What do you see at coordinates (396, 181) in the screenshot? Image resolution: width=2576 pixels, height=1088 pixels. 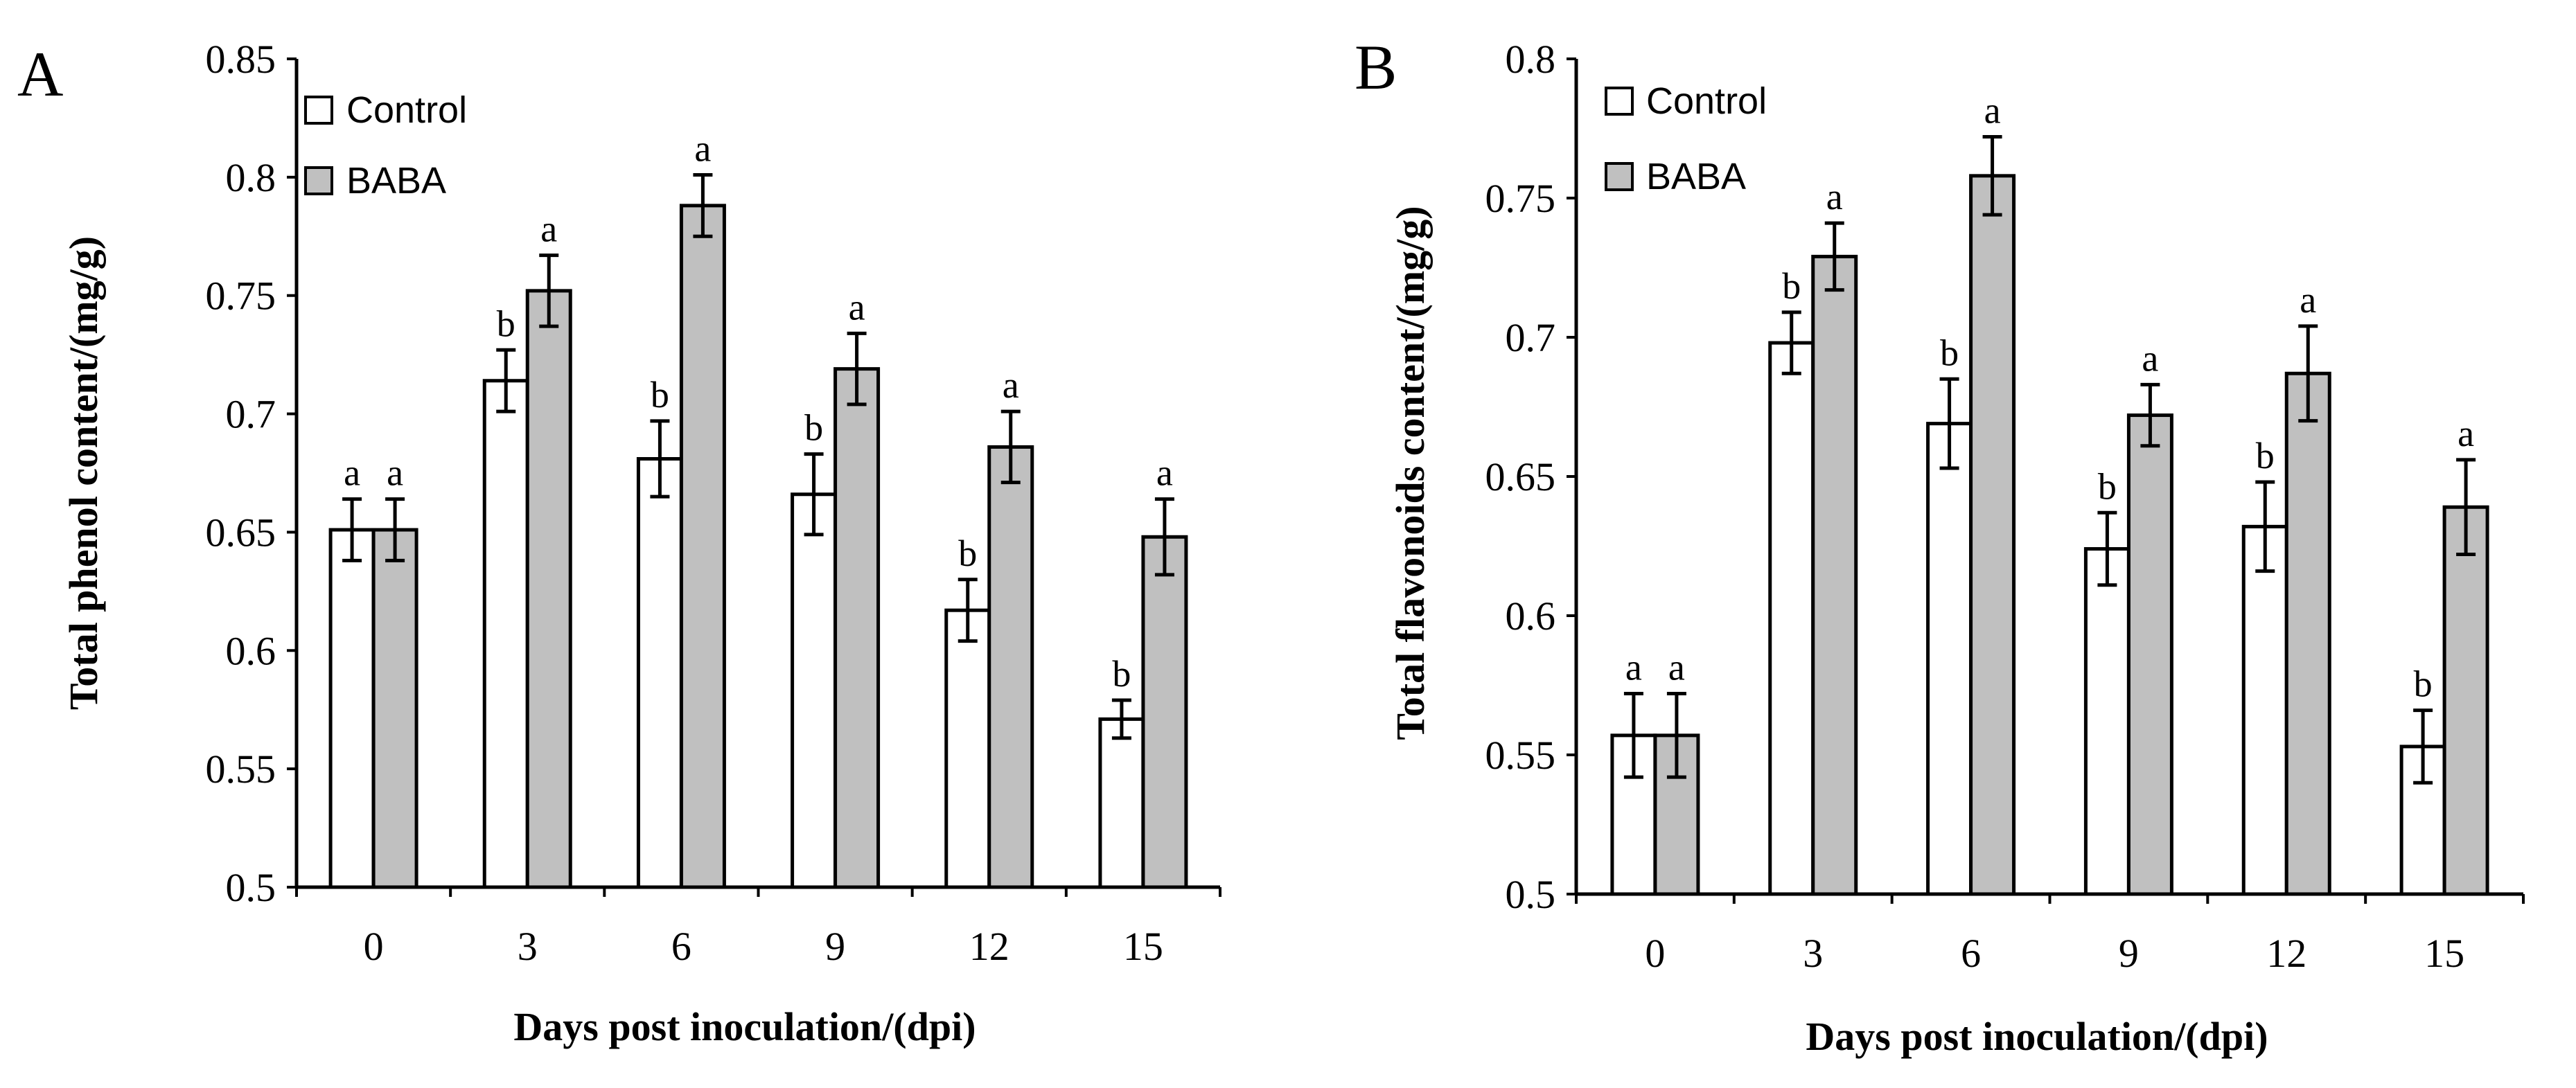 I see `legend-label-baba-a: BABA` at bounding box center [396, 181].